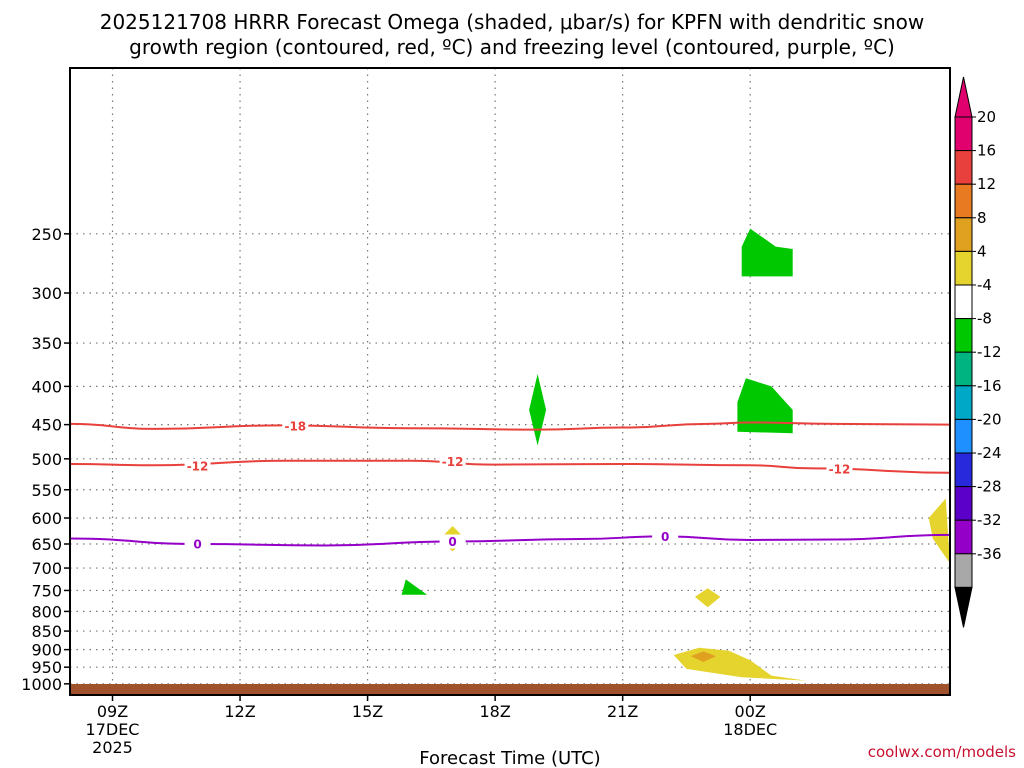 The image size is (1024, 768). What do you see at coordinates (46, 568) in the screenshot?
I see `y-tick-label-700: 700` at bounding box center [46, 568].